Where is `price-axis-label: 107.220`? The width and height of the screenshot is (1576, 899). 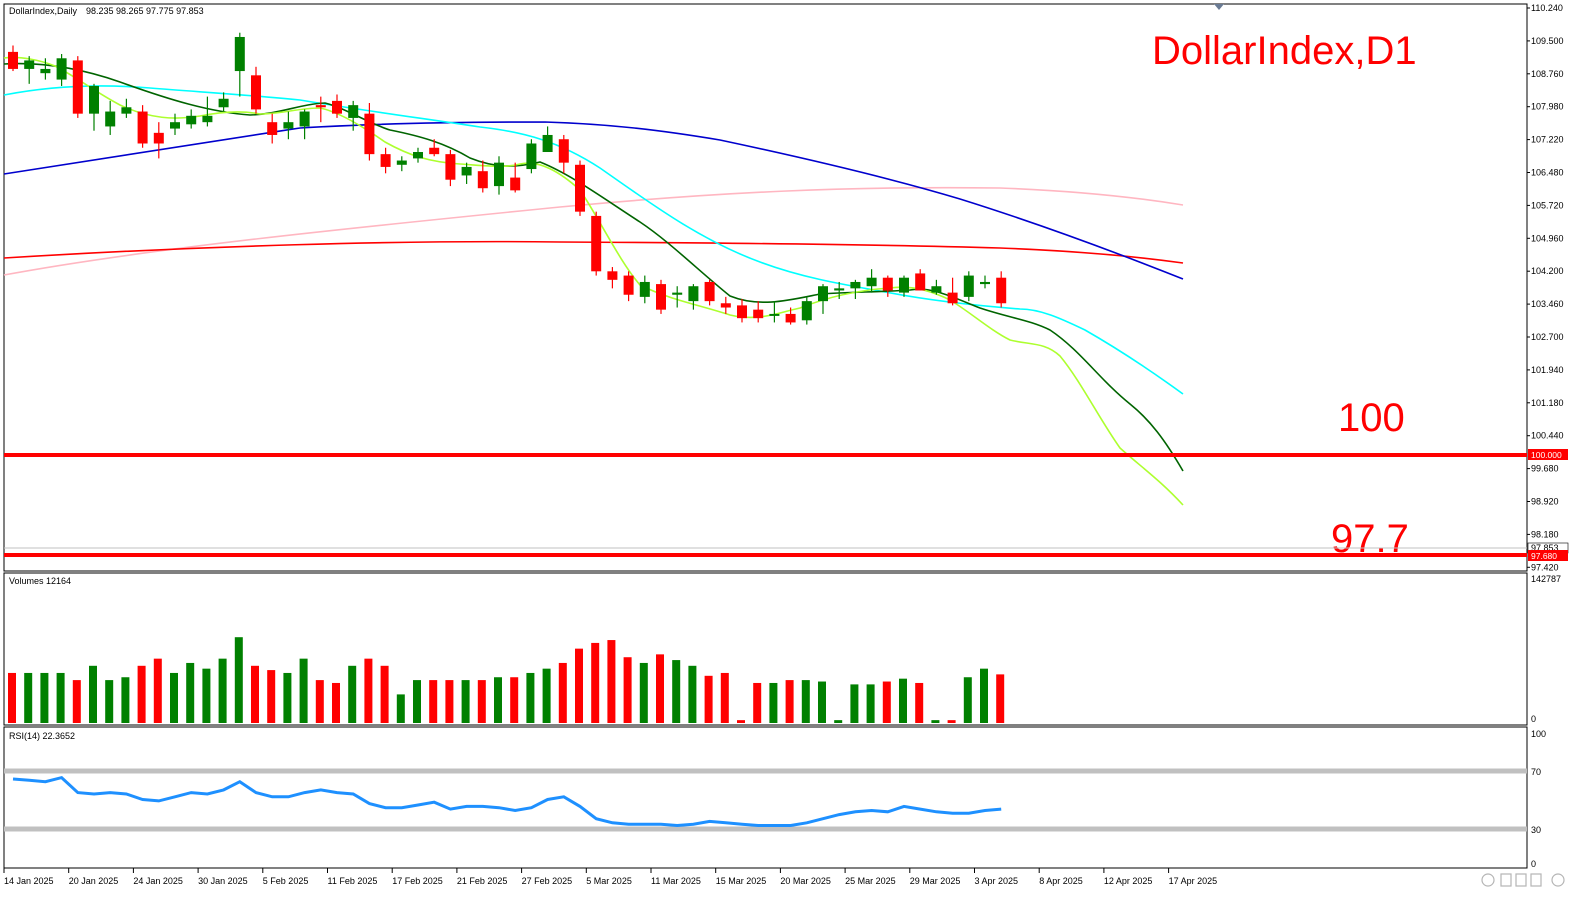 price-axis-label: 107.220 is located at coordinates (1547, 140).